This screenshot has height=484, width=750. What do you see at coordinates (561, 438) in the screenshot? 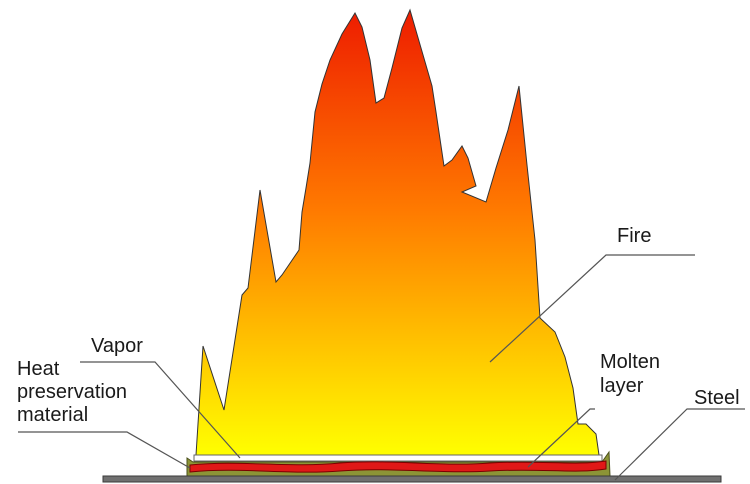
I see `molten-leader-line` at bounding box center [561, 438].